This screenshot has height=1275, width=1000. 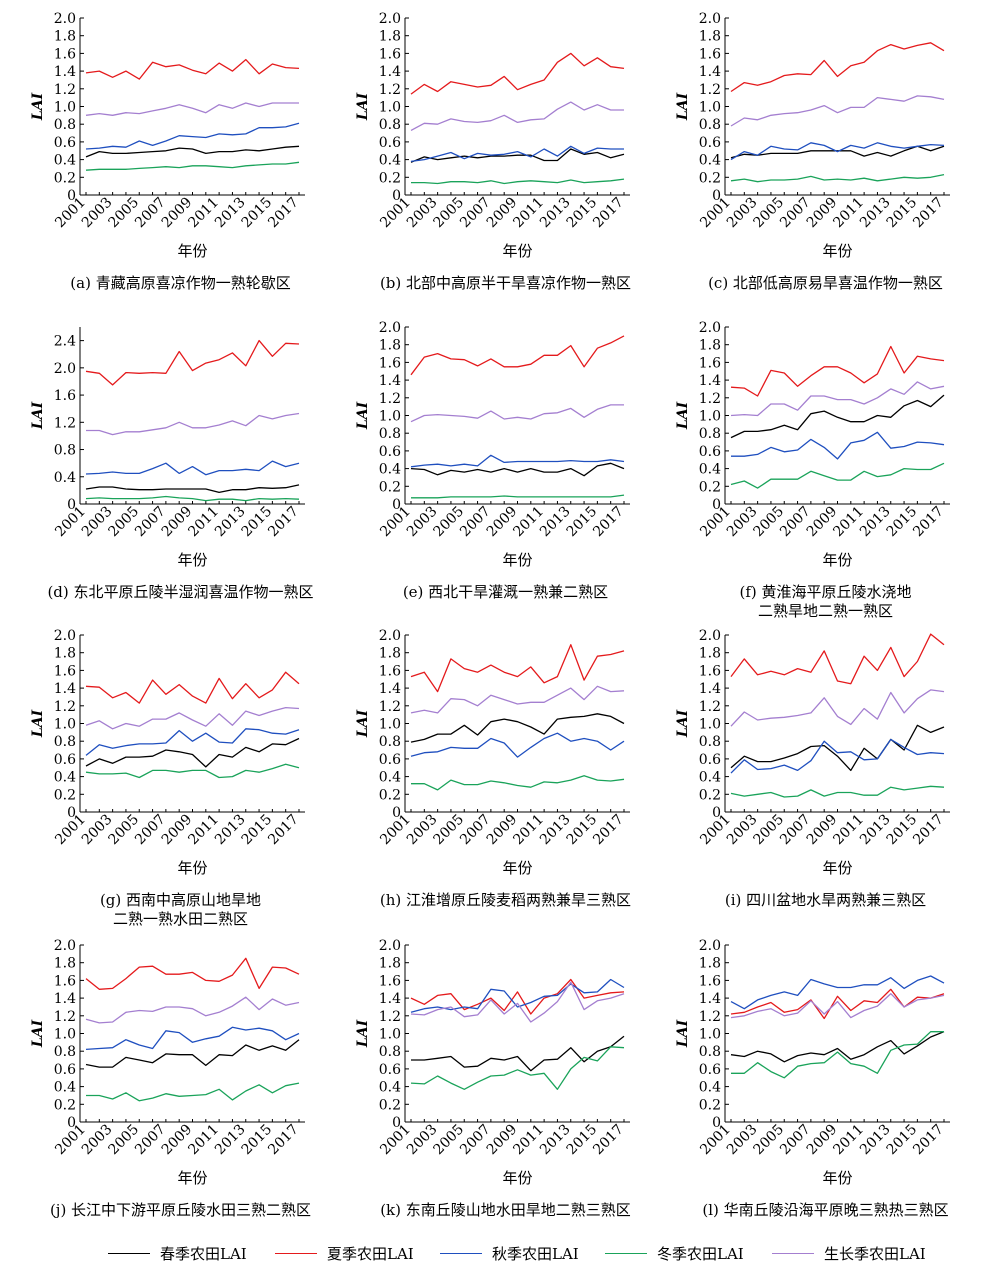 What do you see at coordinates (180, 592) in the screenshot?
I see `panel-caption: (d) 东北平原丘陵半湿润喜温作物一熟区` at bounding box center [180, 592].